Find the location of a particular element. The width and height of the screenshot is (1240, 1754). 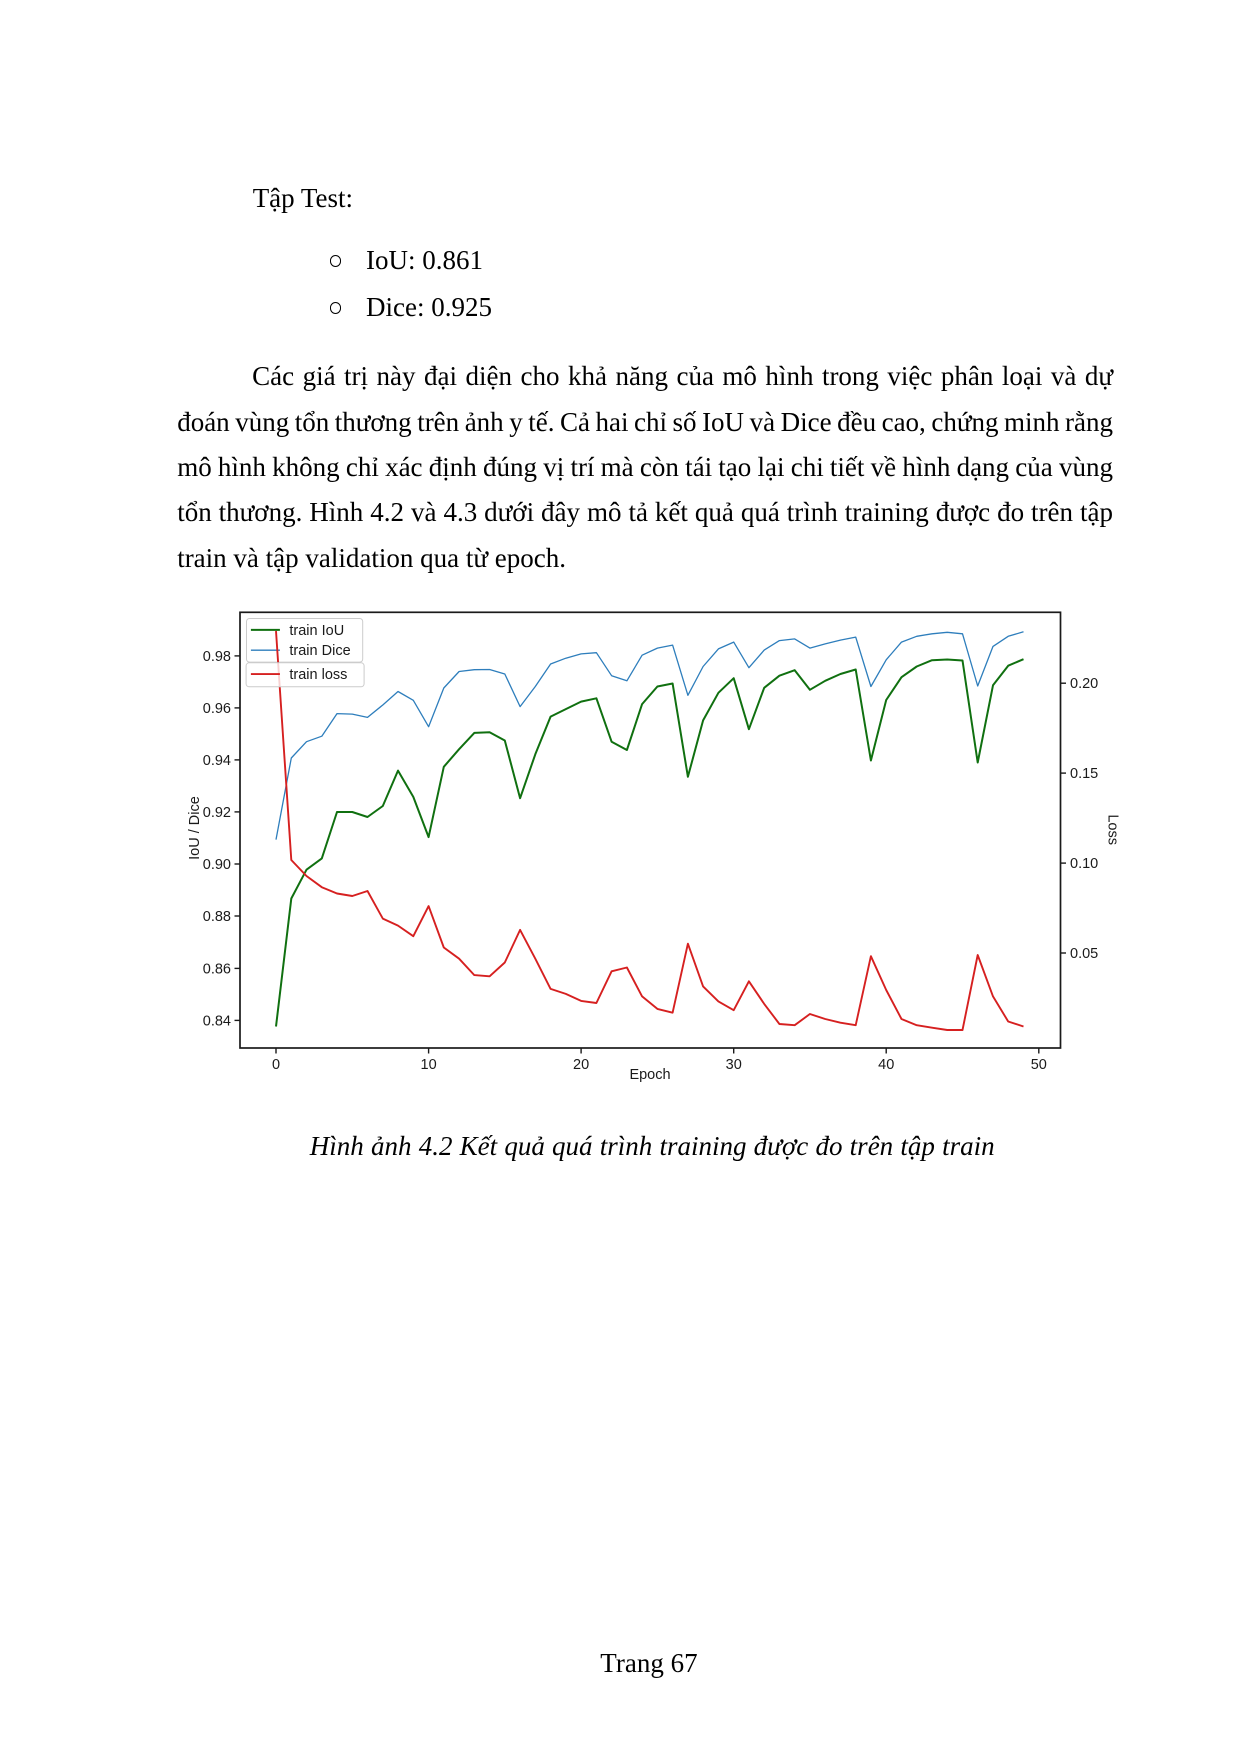

svg-text: 30 is located at coordinates (734, 1065).